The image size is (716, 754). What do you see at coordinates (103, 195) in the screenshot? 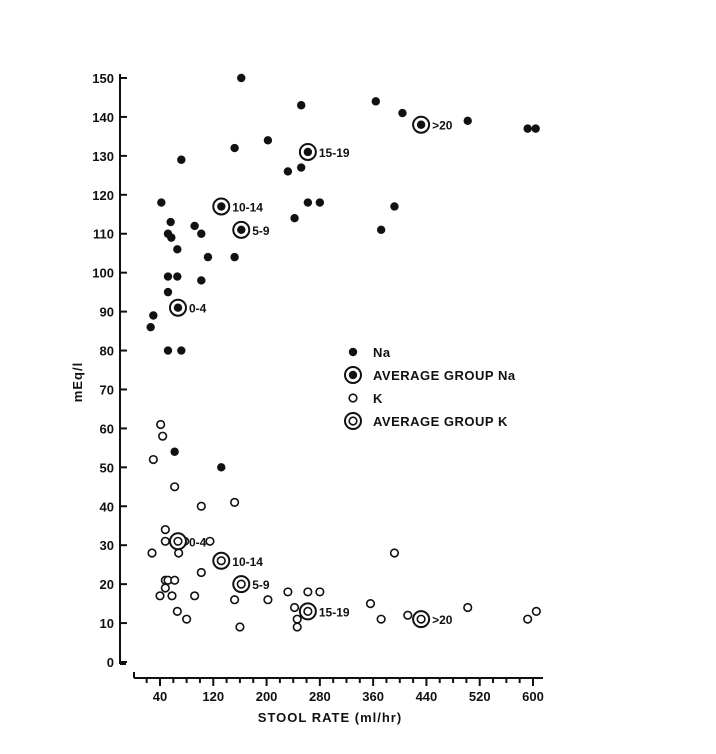
I see `y-tick-label: 120` at bounding box center [103, 195].